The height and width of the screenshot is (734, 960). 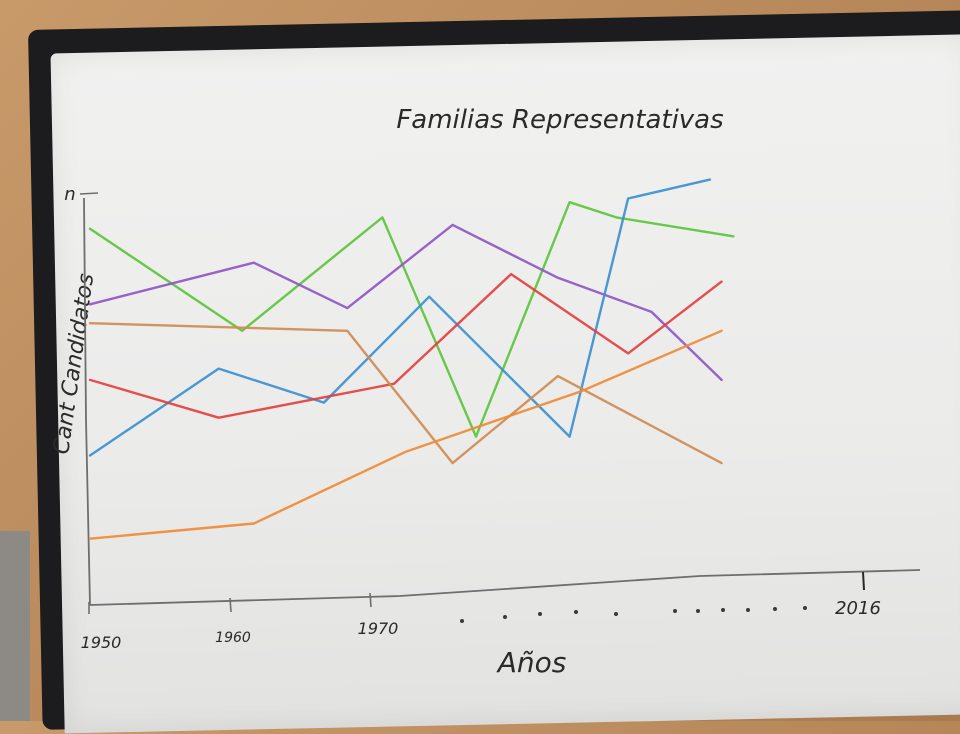 I want to click on y-tick-label: n, so click(x=69, y=194).